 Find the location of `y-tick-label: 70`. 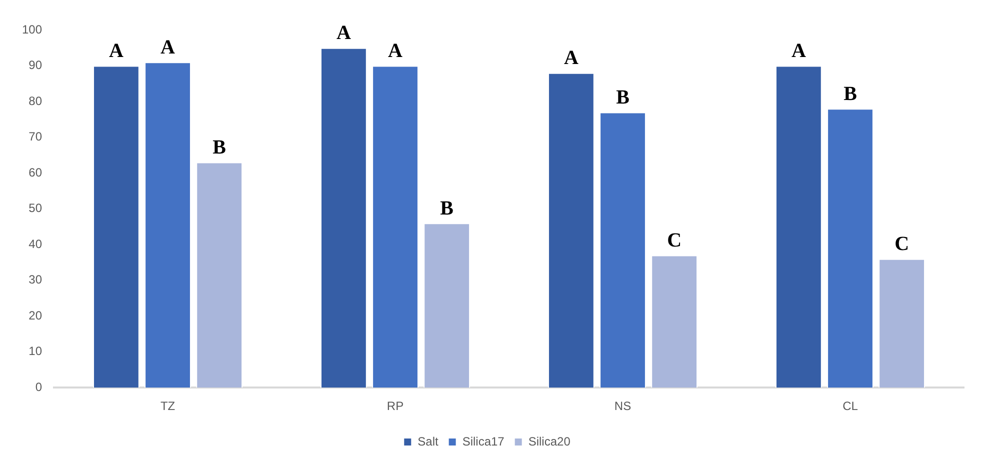

y-tick-label: 70 is located at coordinates (35, 137).